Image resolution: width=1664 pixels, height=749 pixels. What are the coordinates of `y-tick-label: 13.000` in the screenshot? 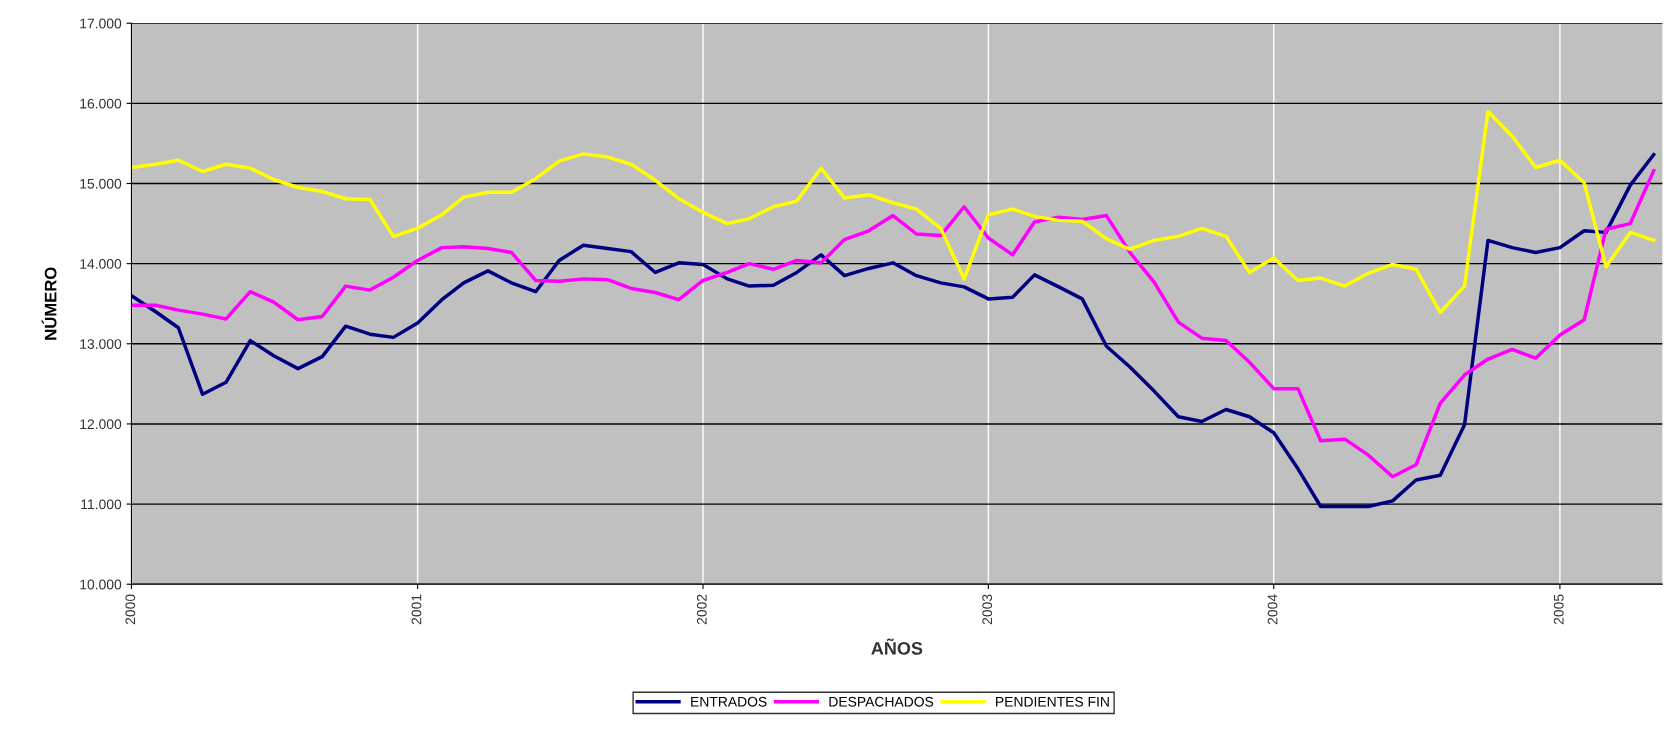 It's located at (101, 344).